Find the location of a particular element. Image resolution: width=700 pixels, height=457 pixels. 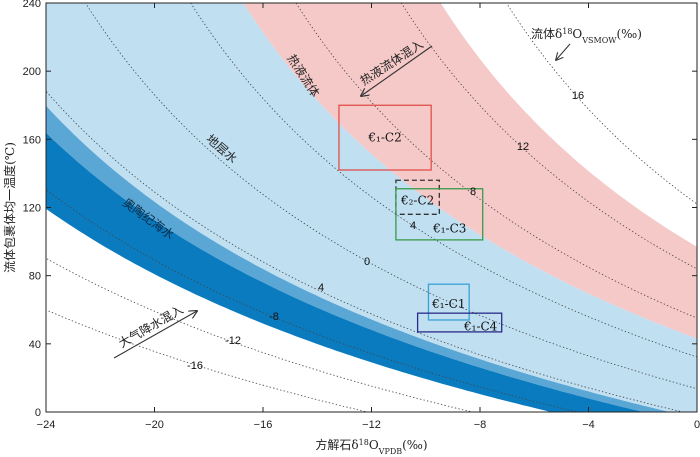

y-tick-label-4: 160 is located at coordinates (32, 140).